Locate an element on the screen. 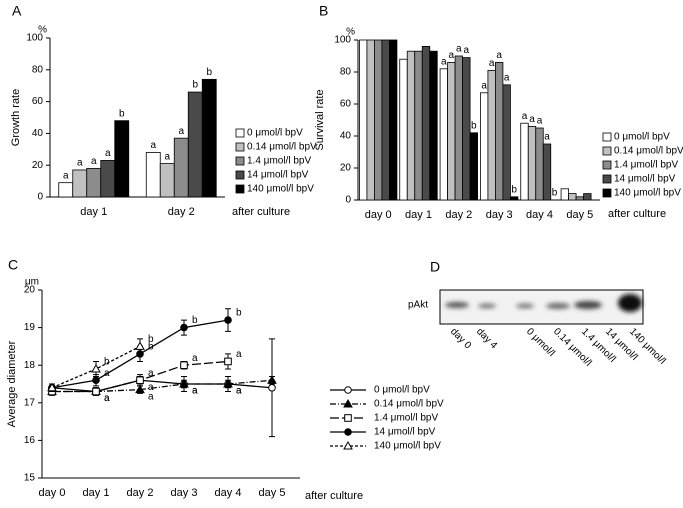  y-tick-label: 15 is located at coordinates (30, 478).